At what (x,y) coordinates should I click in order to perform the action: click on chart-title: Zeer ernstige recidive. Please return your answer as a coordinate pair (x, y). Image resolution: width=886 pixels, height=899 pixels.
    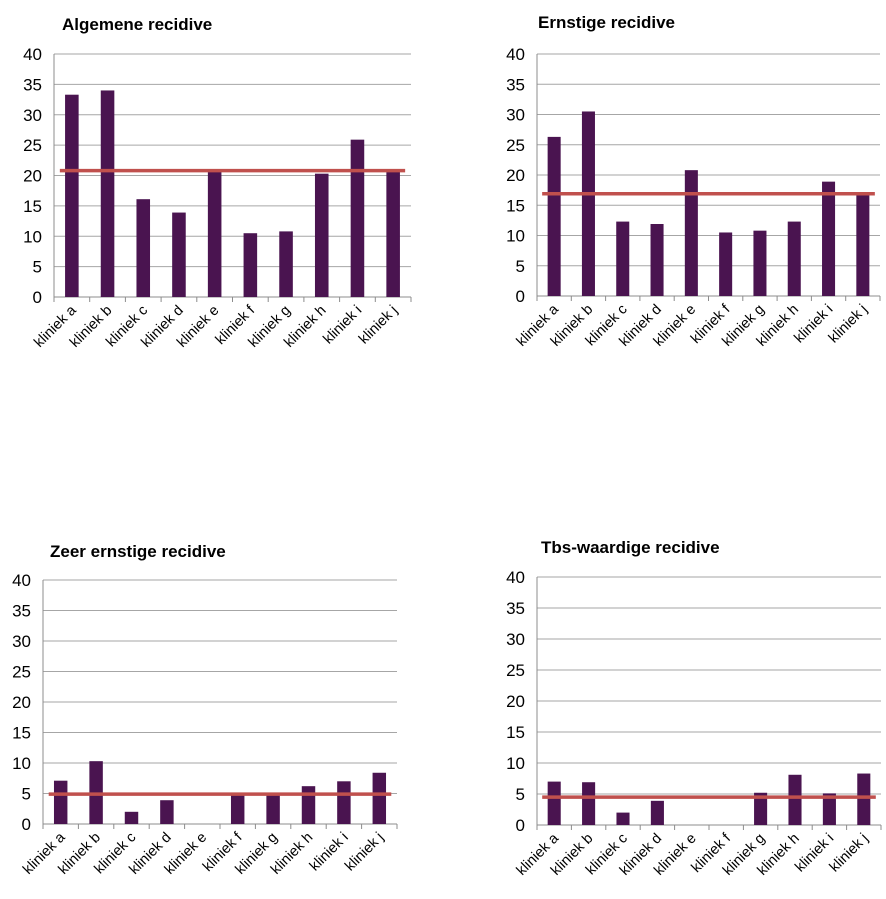
    Looking at the image, I should click on (138, 551).